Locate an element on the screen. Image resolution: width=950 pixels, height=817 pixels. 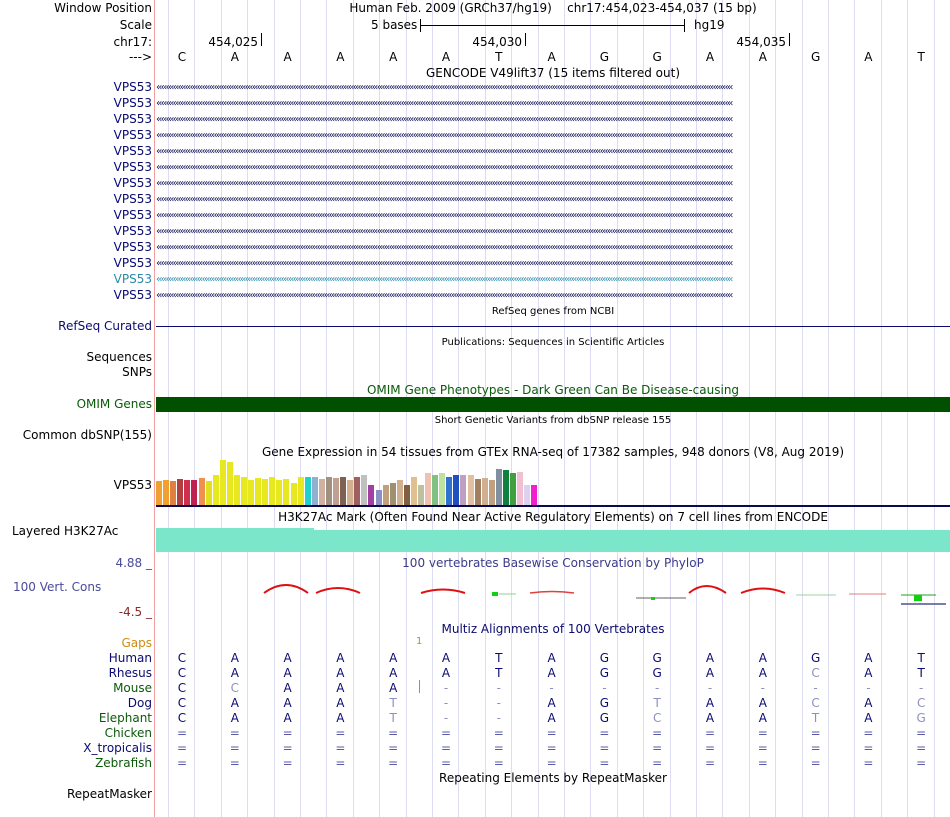
h3k27ac-signal is located at coordinates (553, 541).